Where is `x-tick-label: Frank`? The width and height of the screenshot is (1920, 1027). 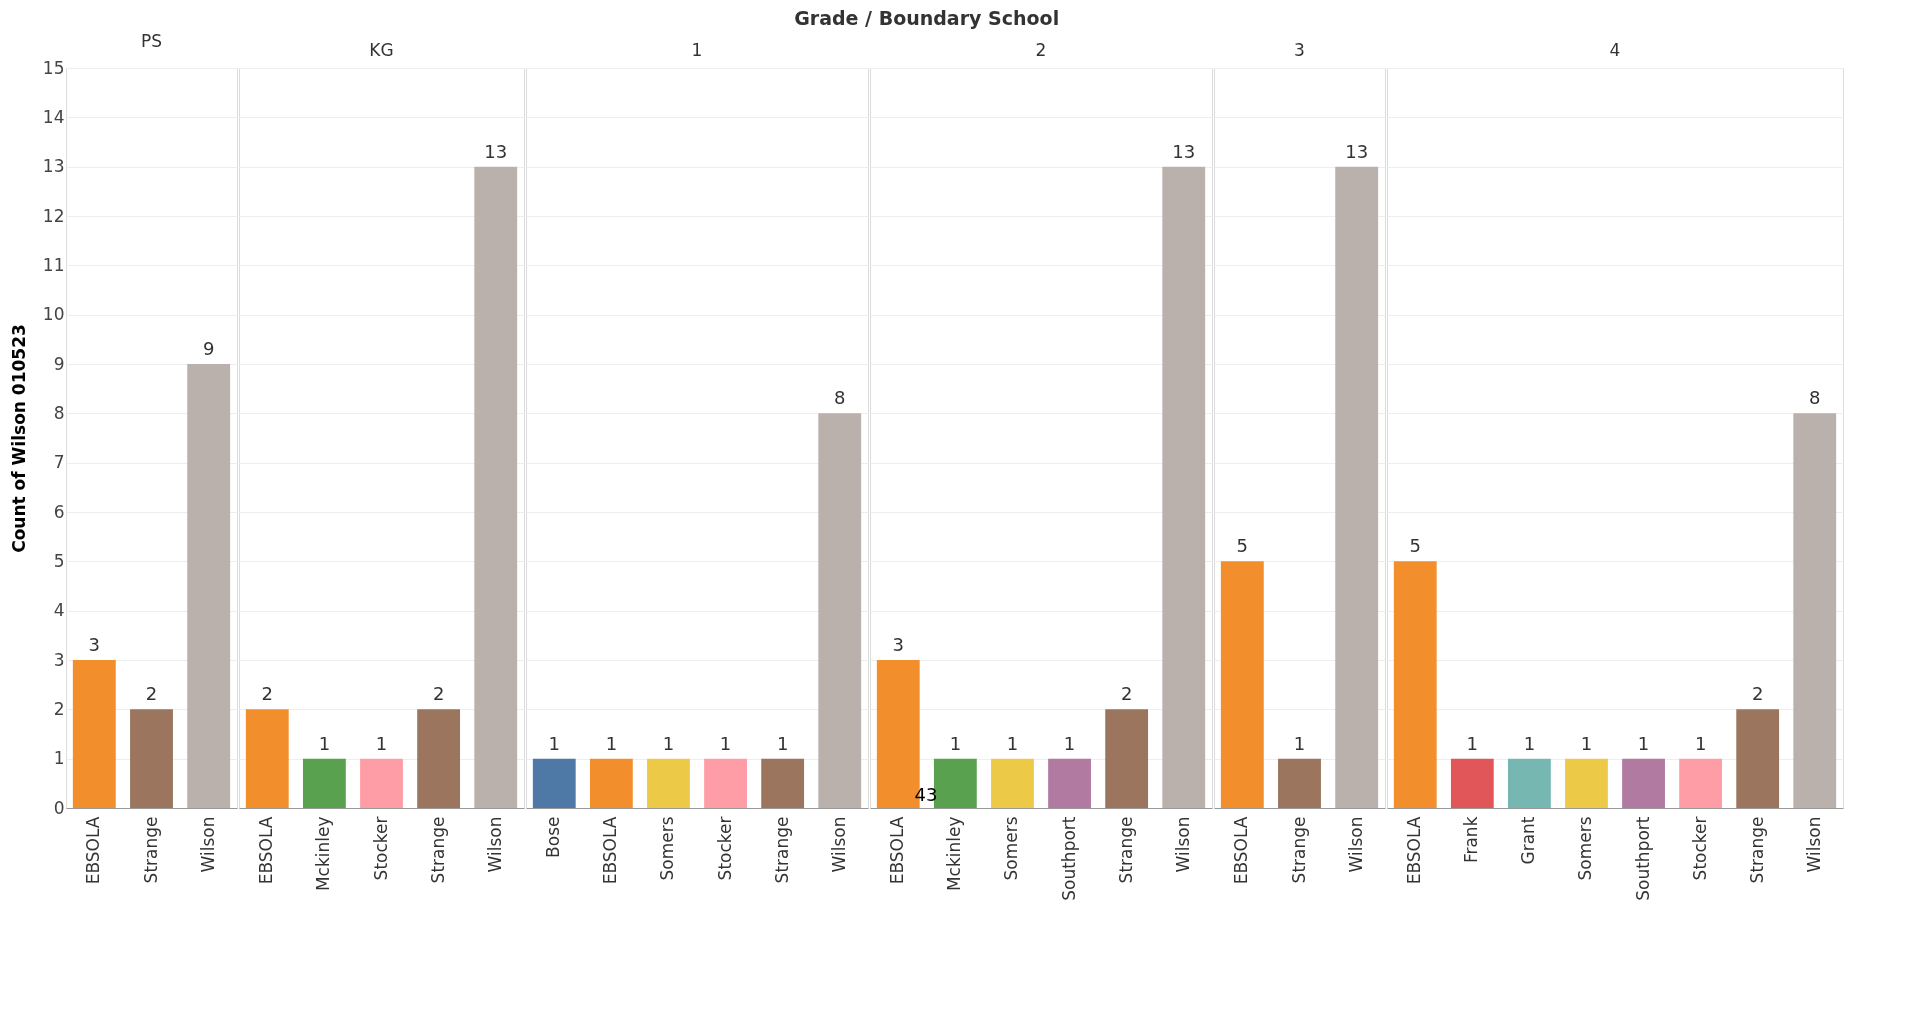 x-tick-label: Frank is located at coordinates (1471, 840).